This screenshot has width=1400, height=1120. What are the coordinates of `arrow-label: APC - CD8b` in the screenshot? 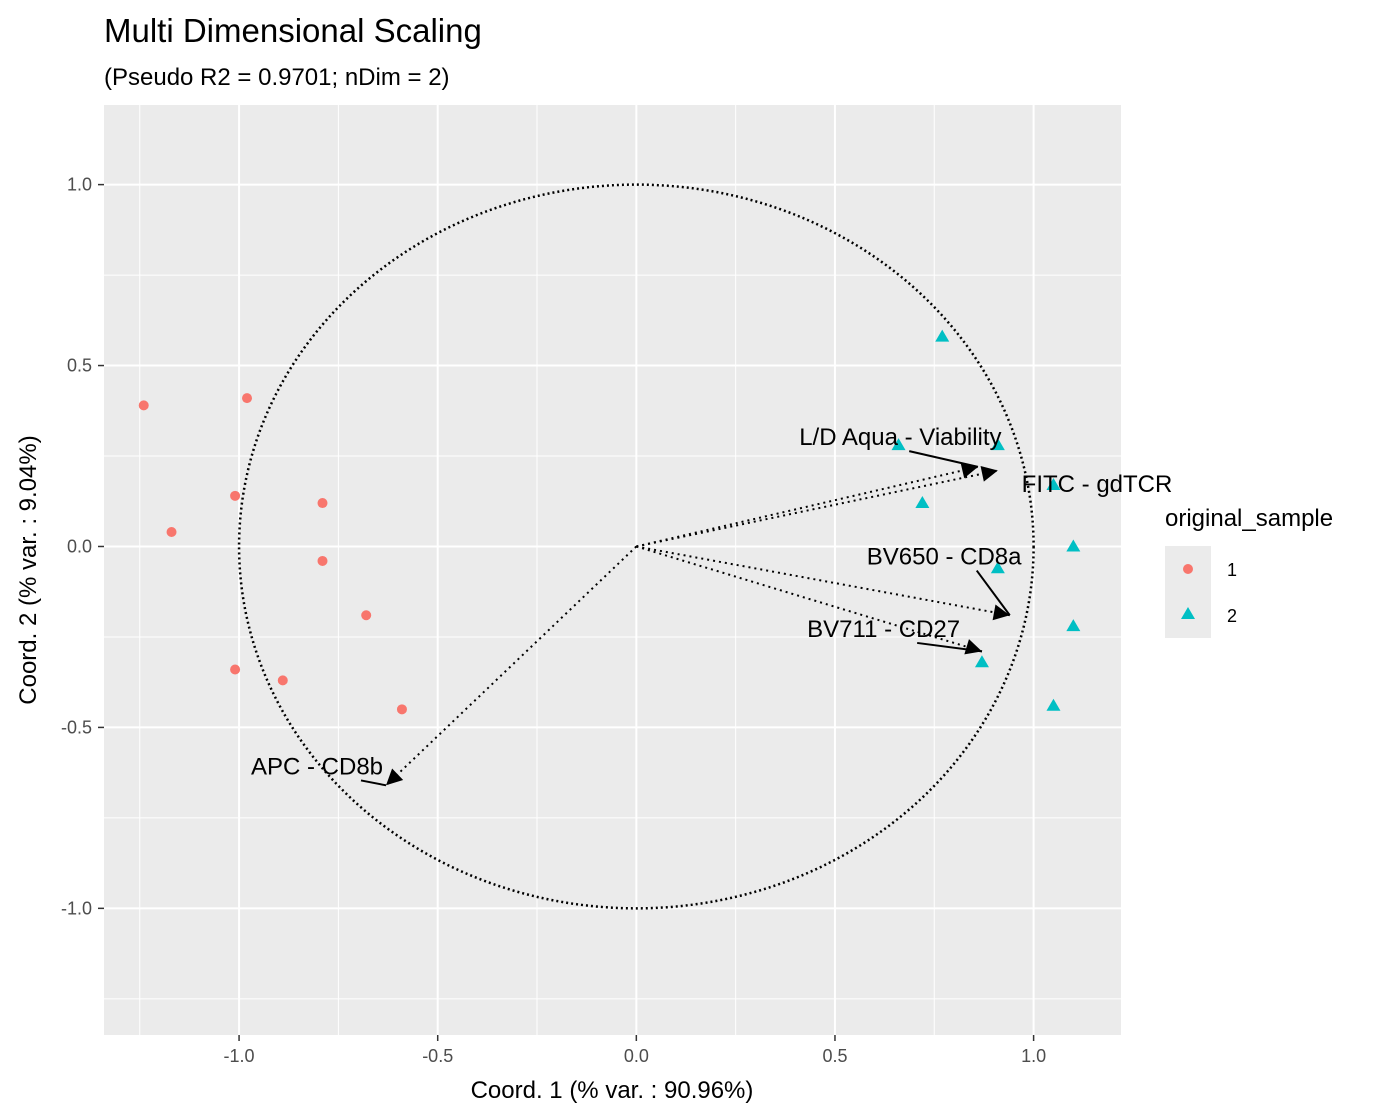 It's located at (317, 766).